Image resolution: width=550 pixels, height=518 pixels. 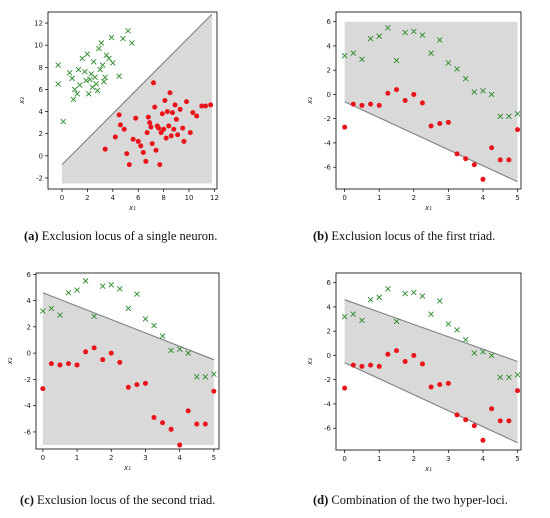 What do you see at coordinates (328, 429) in the screenshot?
I see `y-tick-label: -6` at bounding box center [328, 429].